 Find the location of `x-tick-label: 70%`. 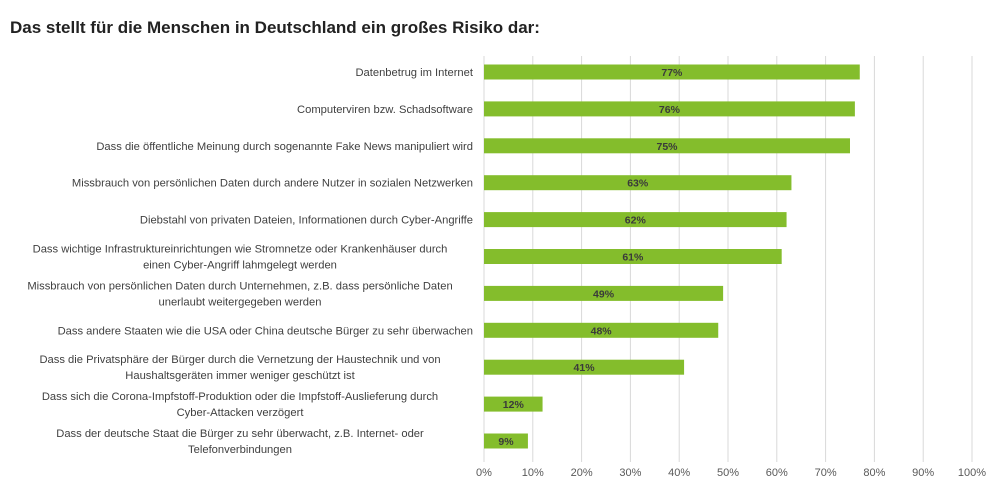

x-tick-label: 70% is located at coordinates (826, 473).